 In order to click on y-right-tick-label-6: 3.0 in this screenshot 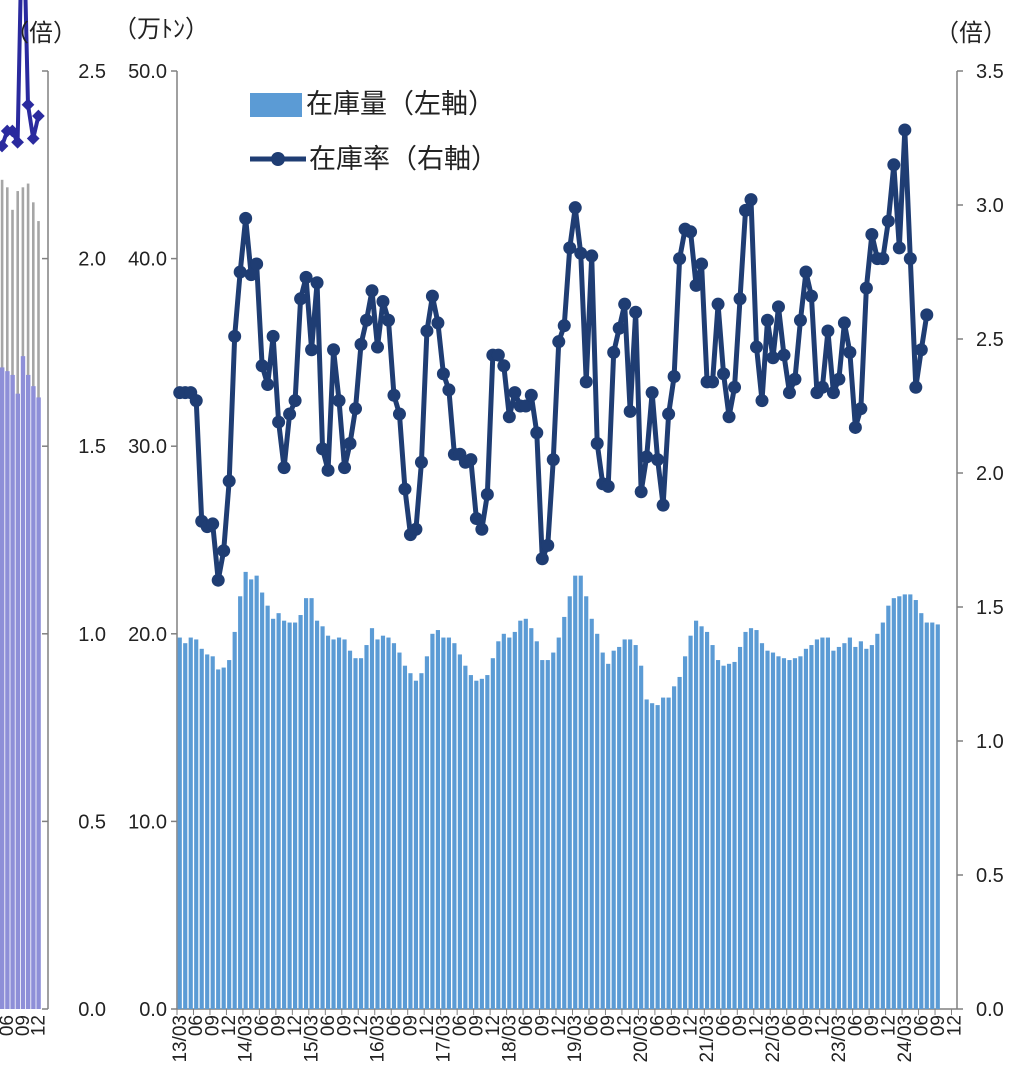, I will do `click(990, 206)`.